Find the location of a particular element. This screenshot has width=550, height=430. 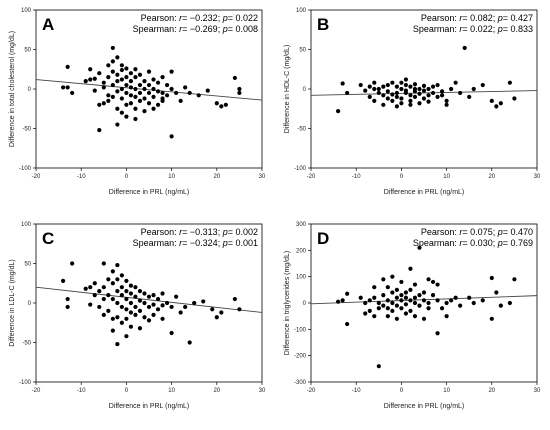

y-tick-label: 100 is located at coordinates (26, 225).